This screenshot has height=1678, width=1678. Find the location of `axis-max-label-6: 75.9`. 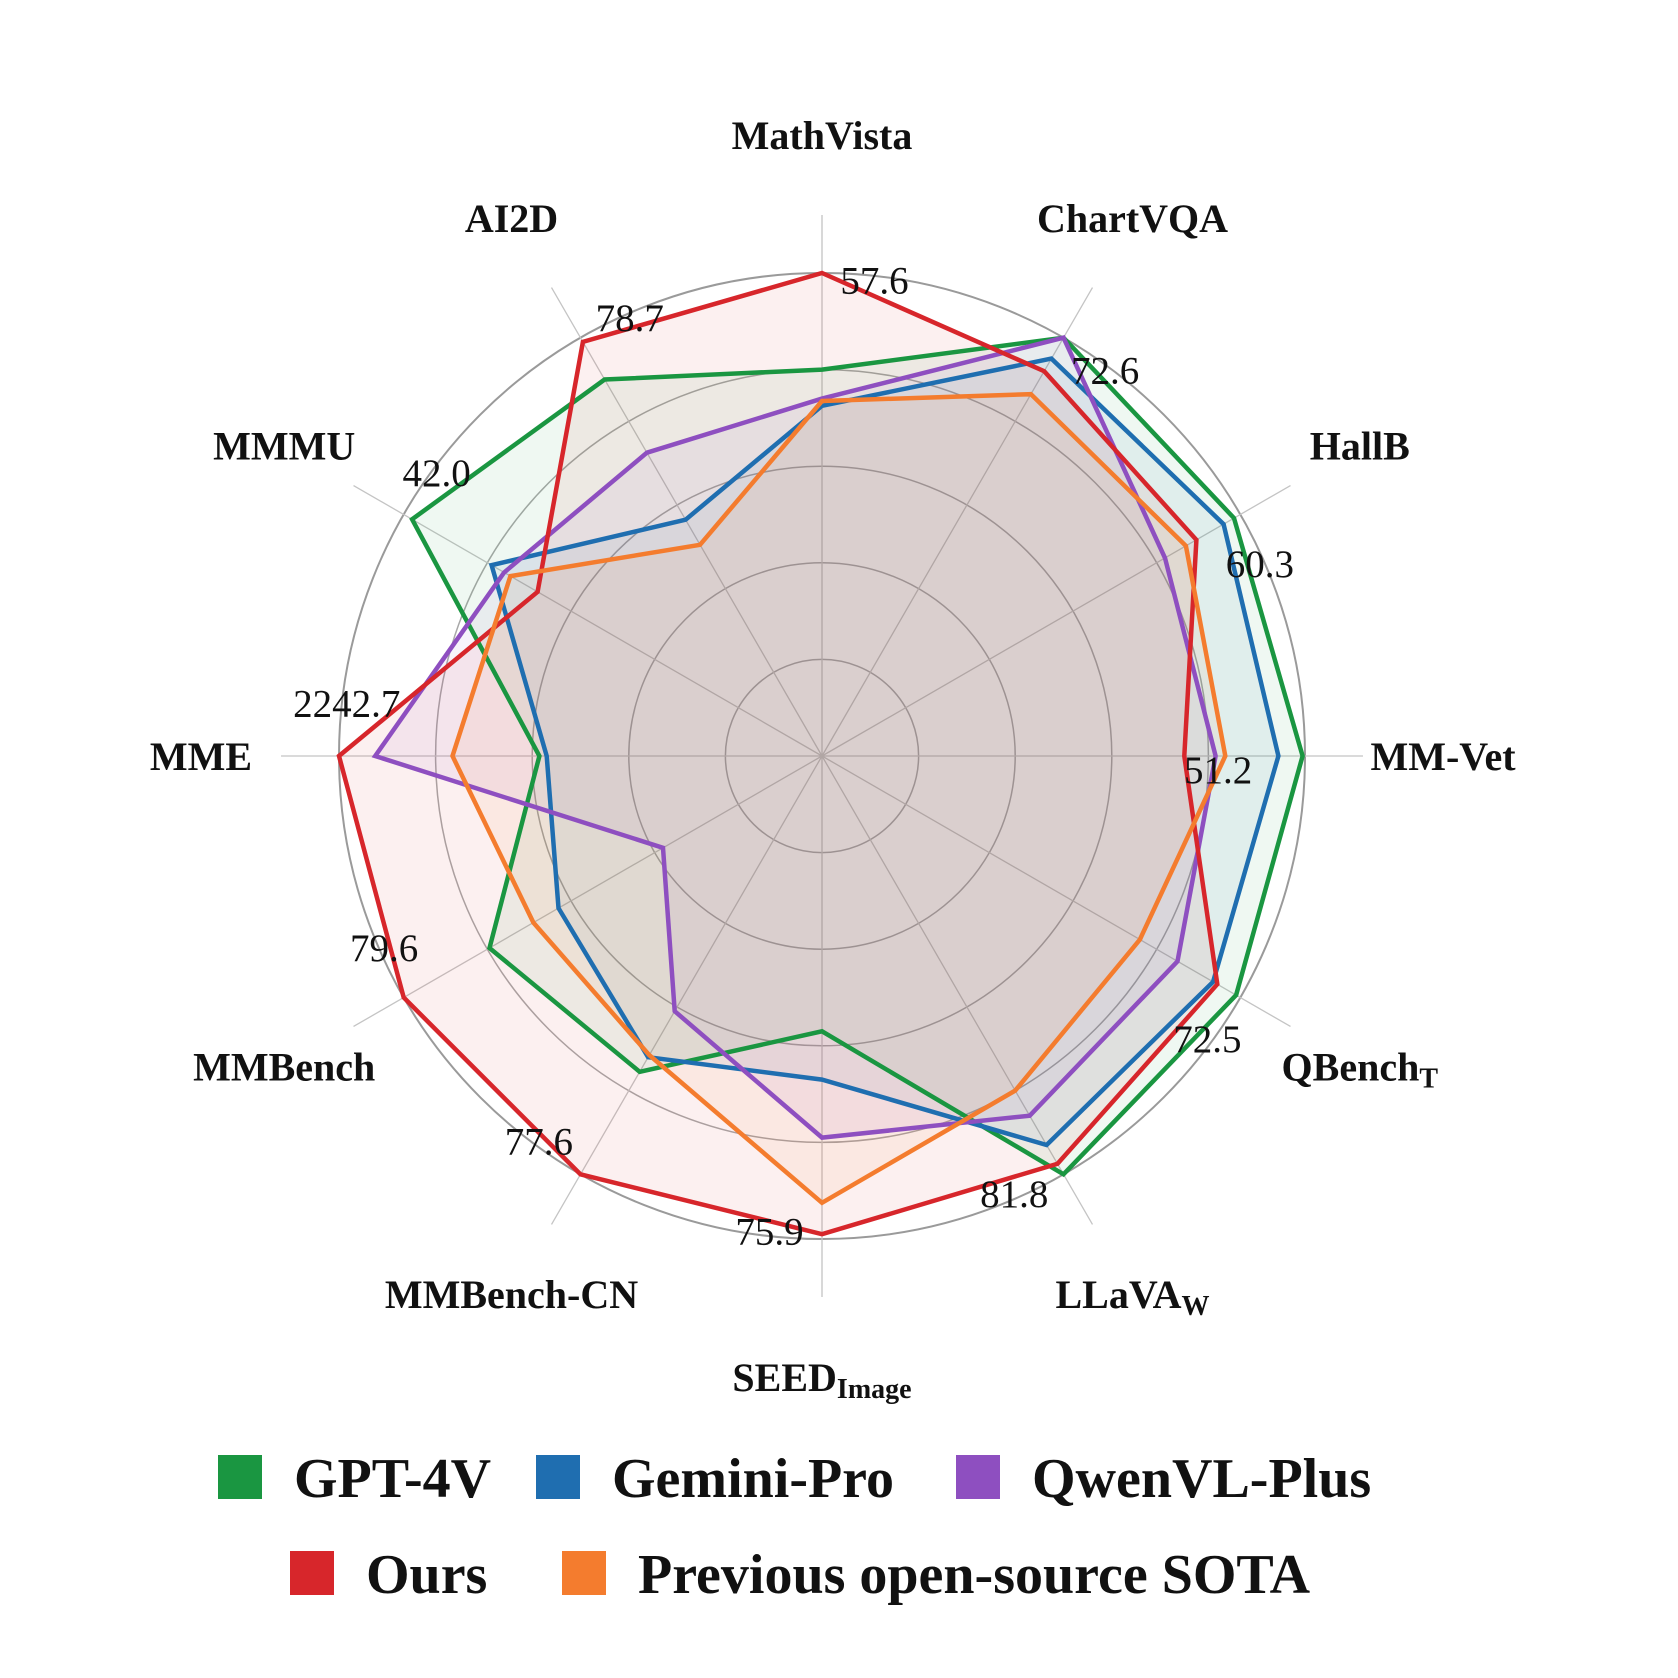

axis-max-label-6: 75.9 is located at coordinates (769, 1231).